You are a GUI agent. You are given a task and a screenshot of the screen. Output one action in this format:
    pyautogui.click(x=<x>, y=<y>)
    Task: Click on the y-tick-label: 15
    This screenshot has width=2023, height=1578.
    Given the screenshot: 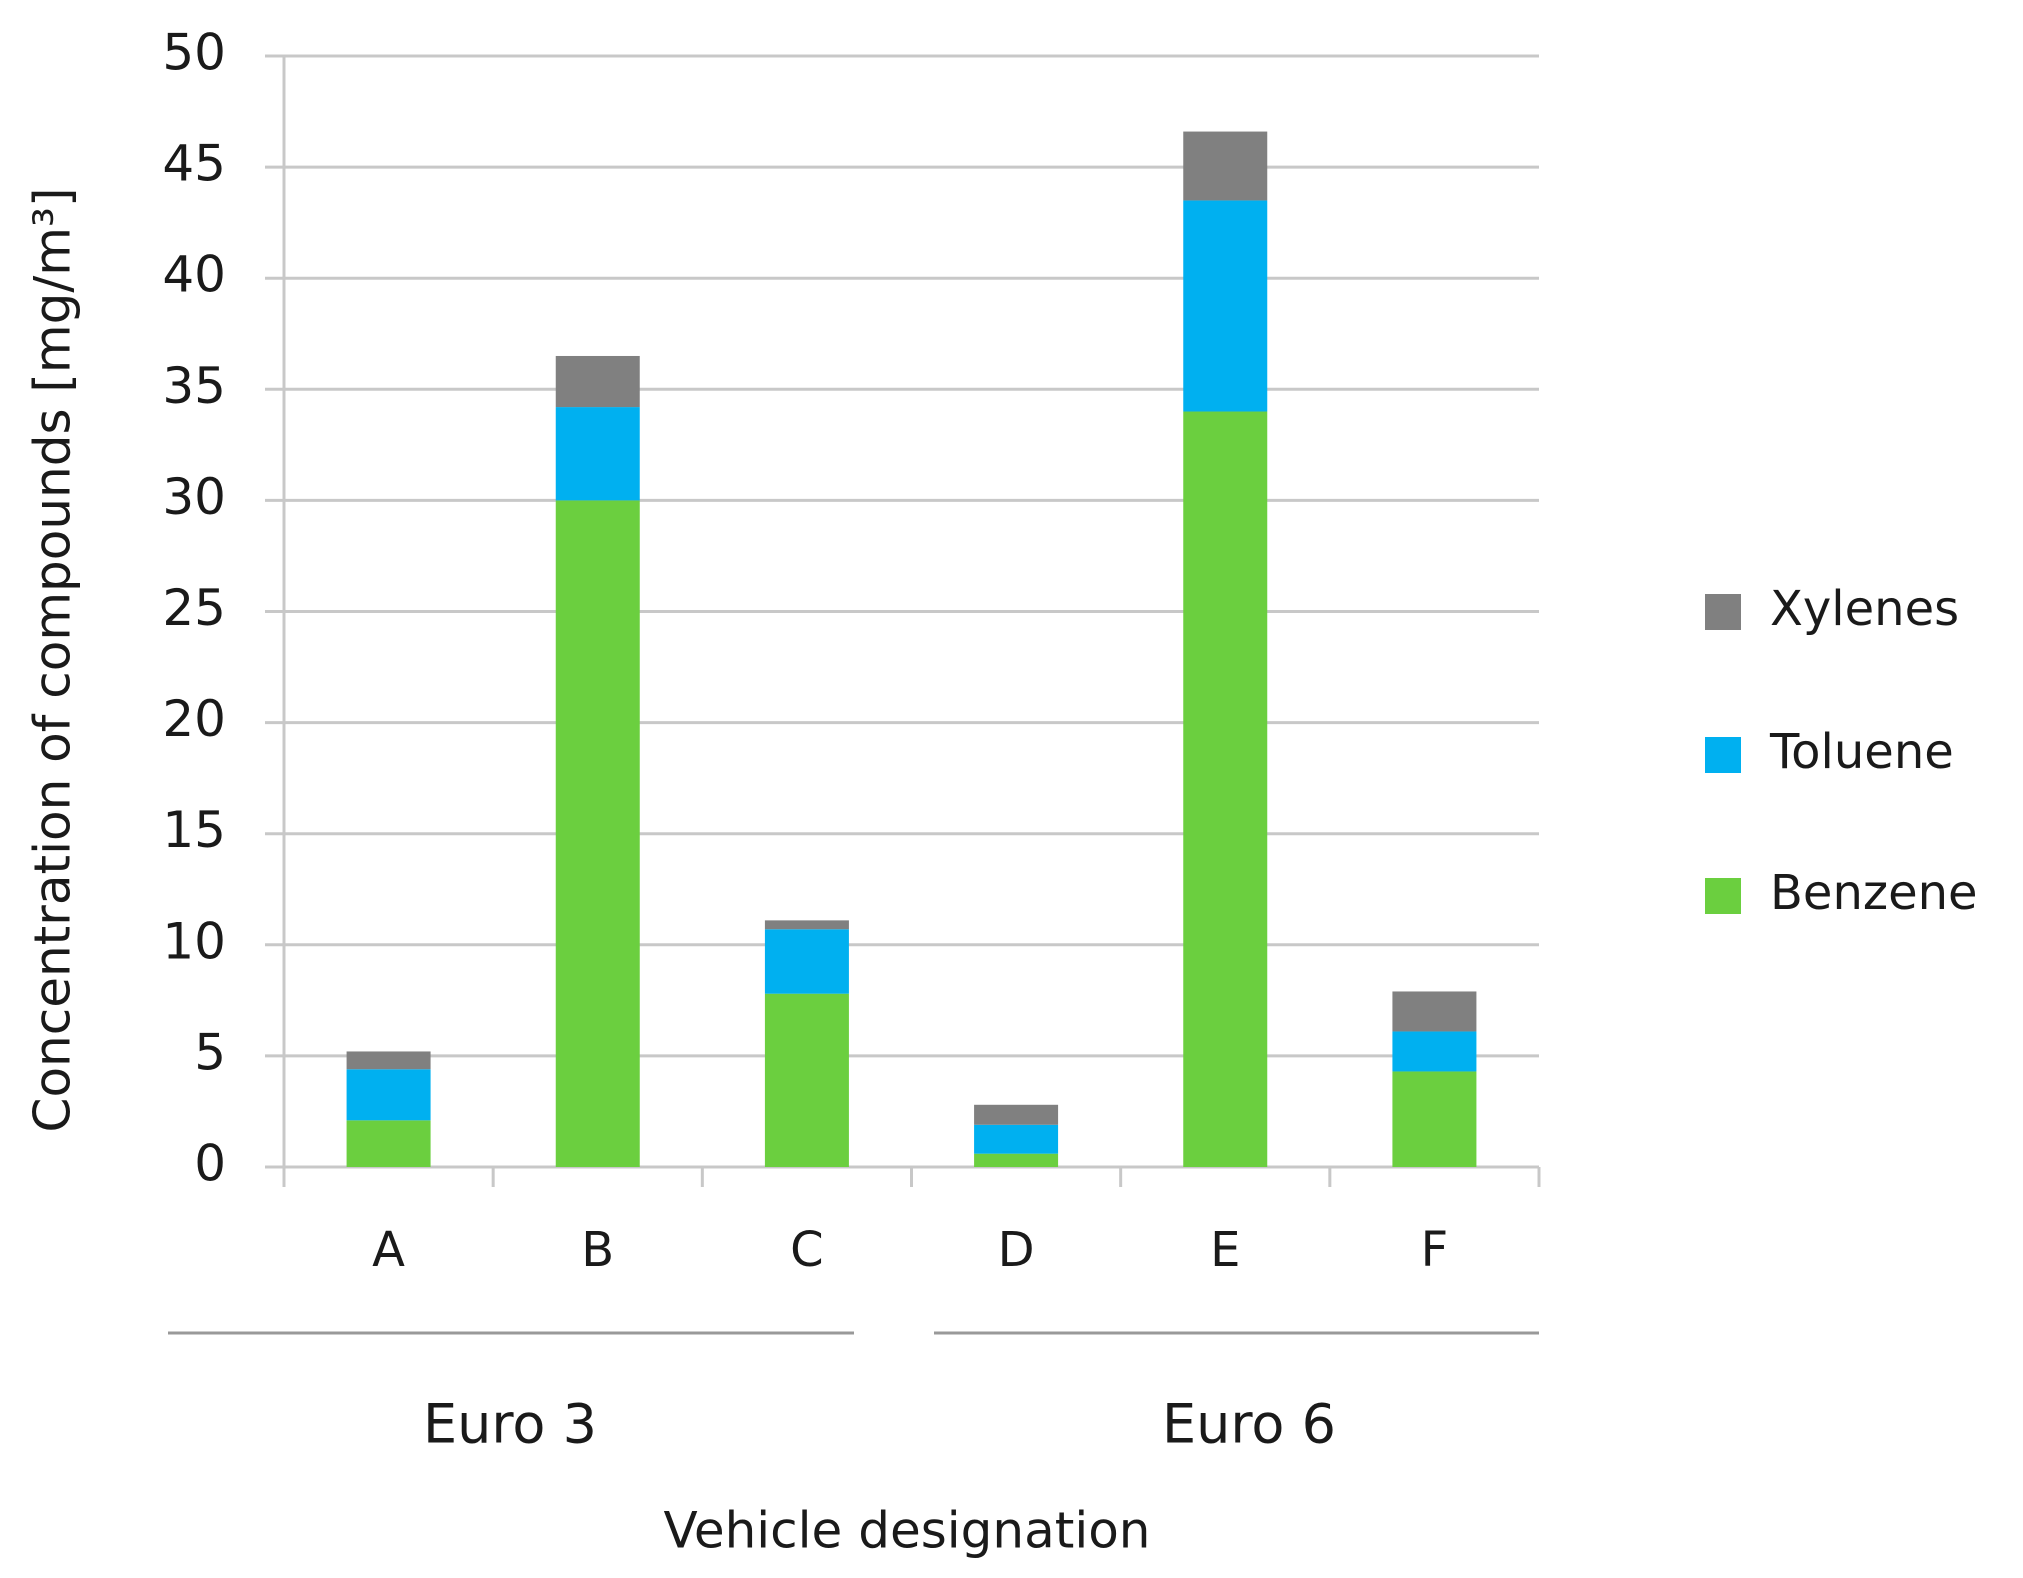 What is the action you would take?
    pyautogui.click(x=194, y=830)
    